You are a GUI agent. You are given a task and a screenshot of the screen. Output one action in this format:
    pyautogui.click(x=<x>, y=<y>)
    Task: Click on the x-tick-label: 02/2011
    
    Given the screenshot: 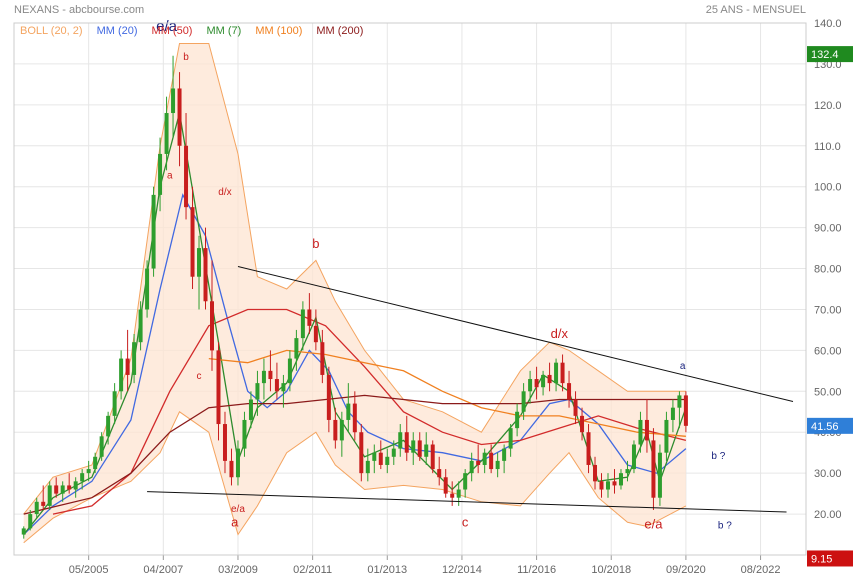 What is the action you would take?
    pyautogui.click(x=312, y=570)
    